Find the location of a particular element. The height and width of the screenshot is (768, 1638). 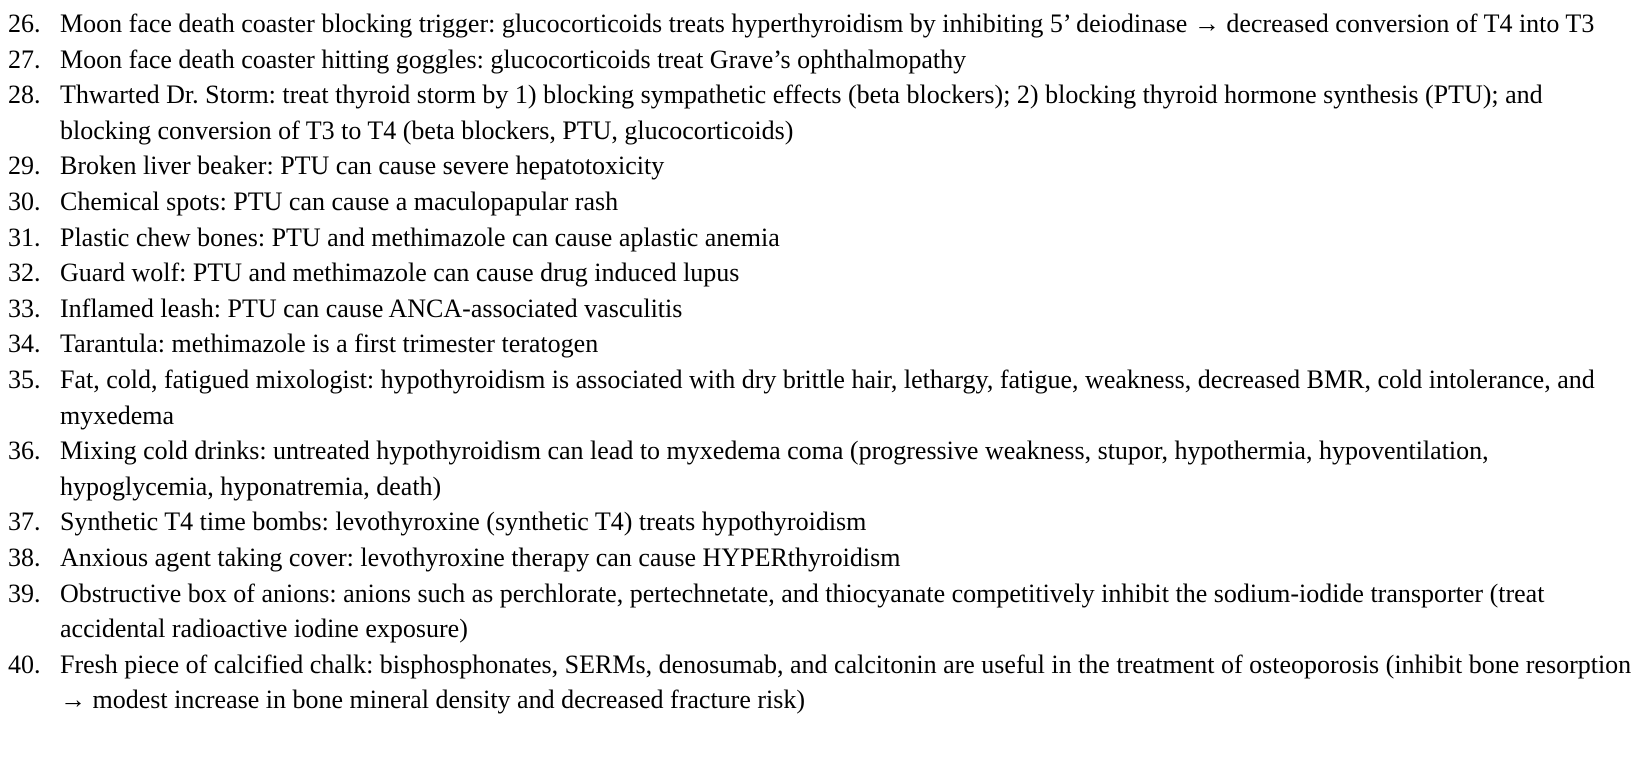

item-number: 33. is located at coordinates (24, 308).